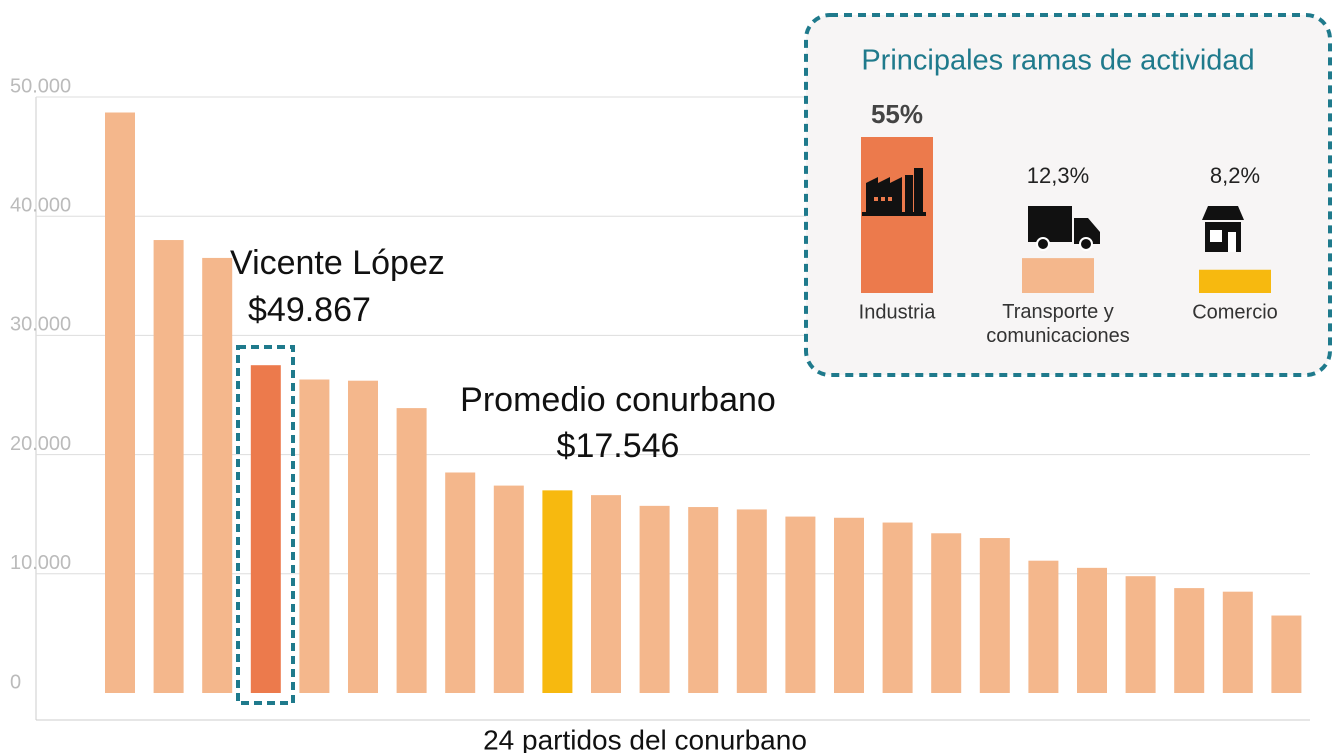 This screenshot has height=753, width=1335. I want to click on annotation: $49.867, so click(309, 310).